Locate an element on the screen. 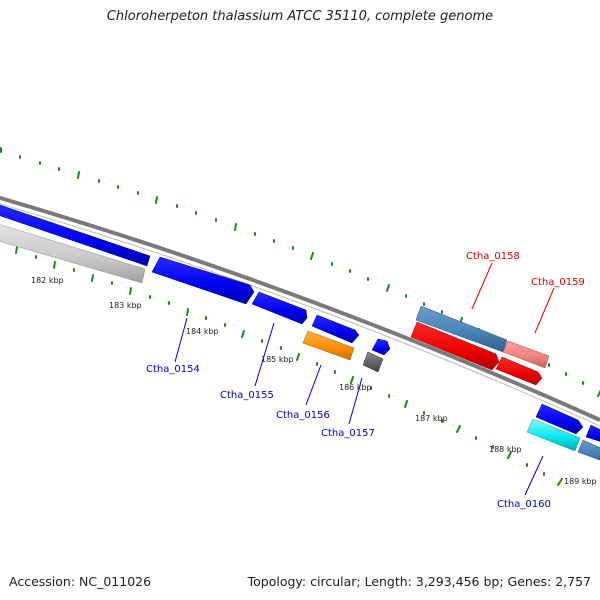 The image size is (600, 600). scale-label-183: 183 kbp is located at coordinates (125, 305).